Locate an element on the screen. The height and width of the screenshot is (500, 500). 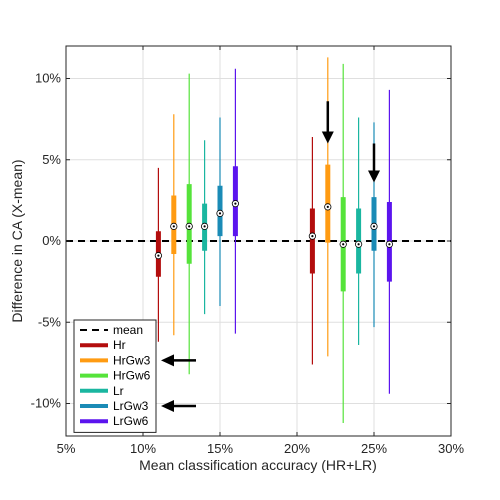
x-tick-label: 5% is located at coordinates (66, 448).